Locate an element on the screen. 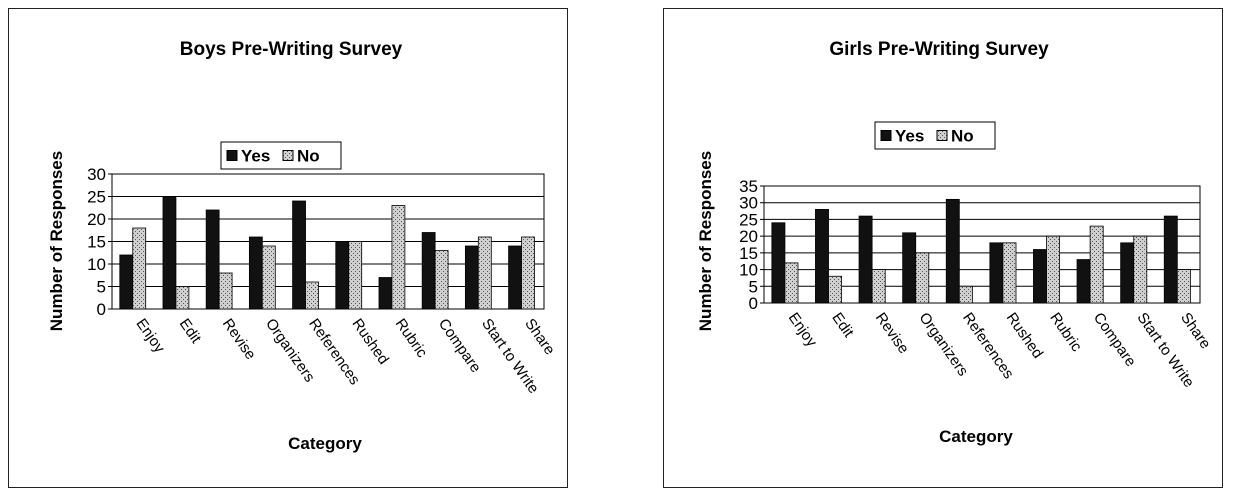  y-tick-label: 35 is located at coordinates (748, 186).